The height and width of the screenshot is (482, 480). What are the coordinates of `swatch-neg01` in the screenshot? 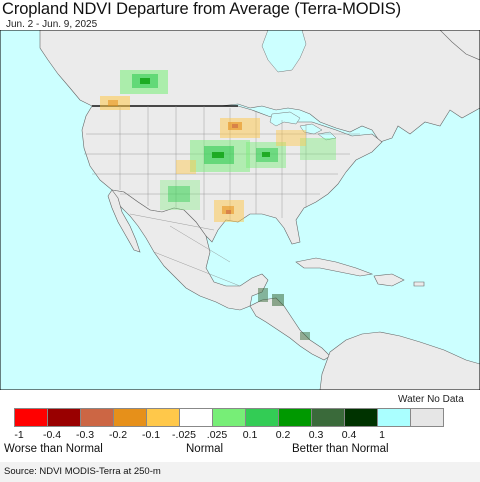 It's located at (163, 417).